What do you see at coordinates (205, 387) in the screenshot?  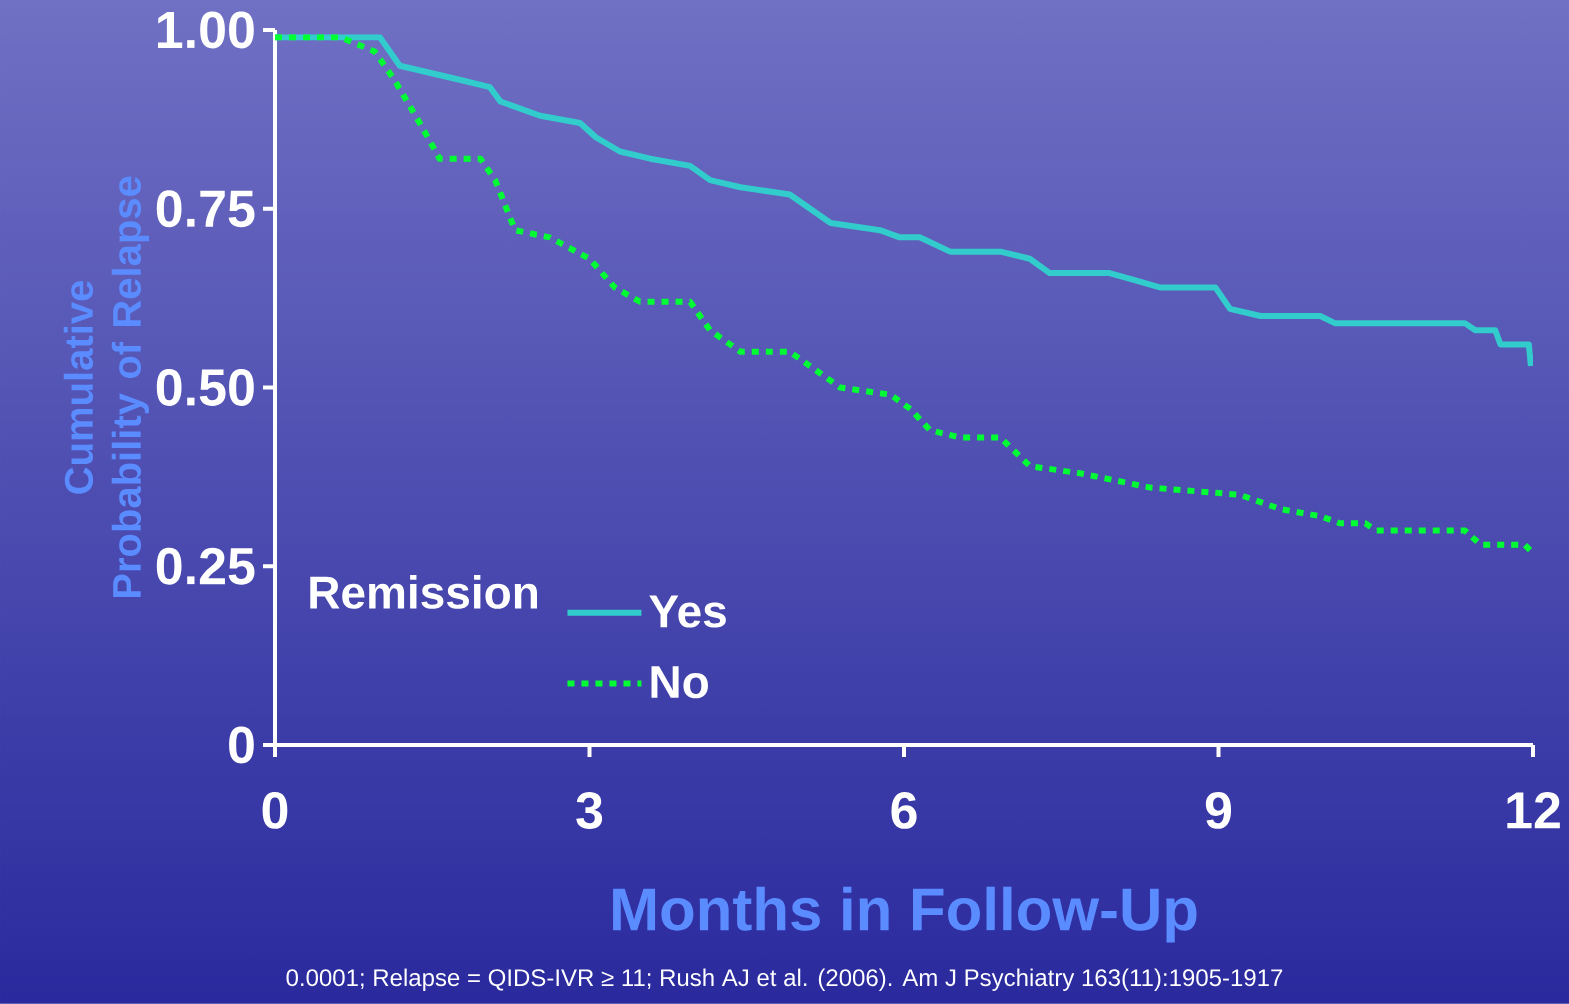 I see `y-tick-label: 0.50` at bounding box center [205, 387].